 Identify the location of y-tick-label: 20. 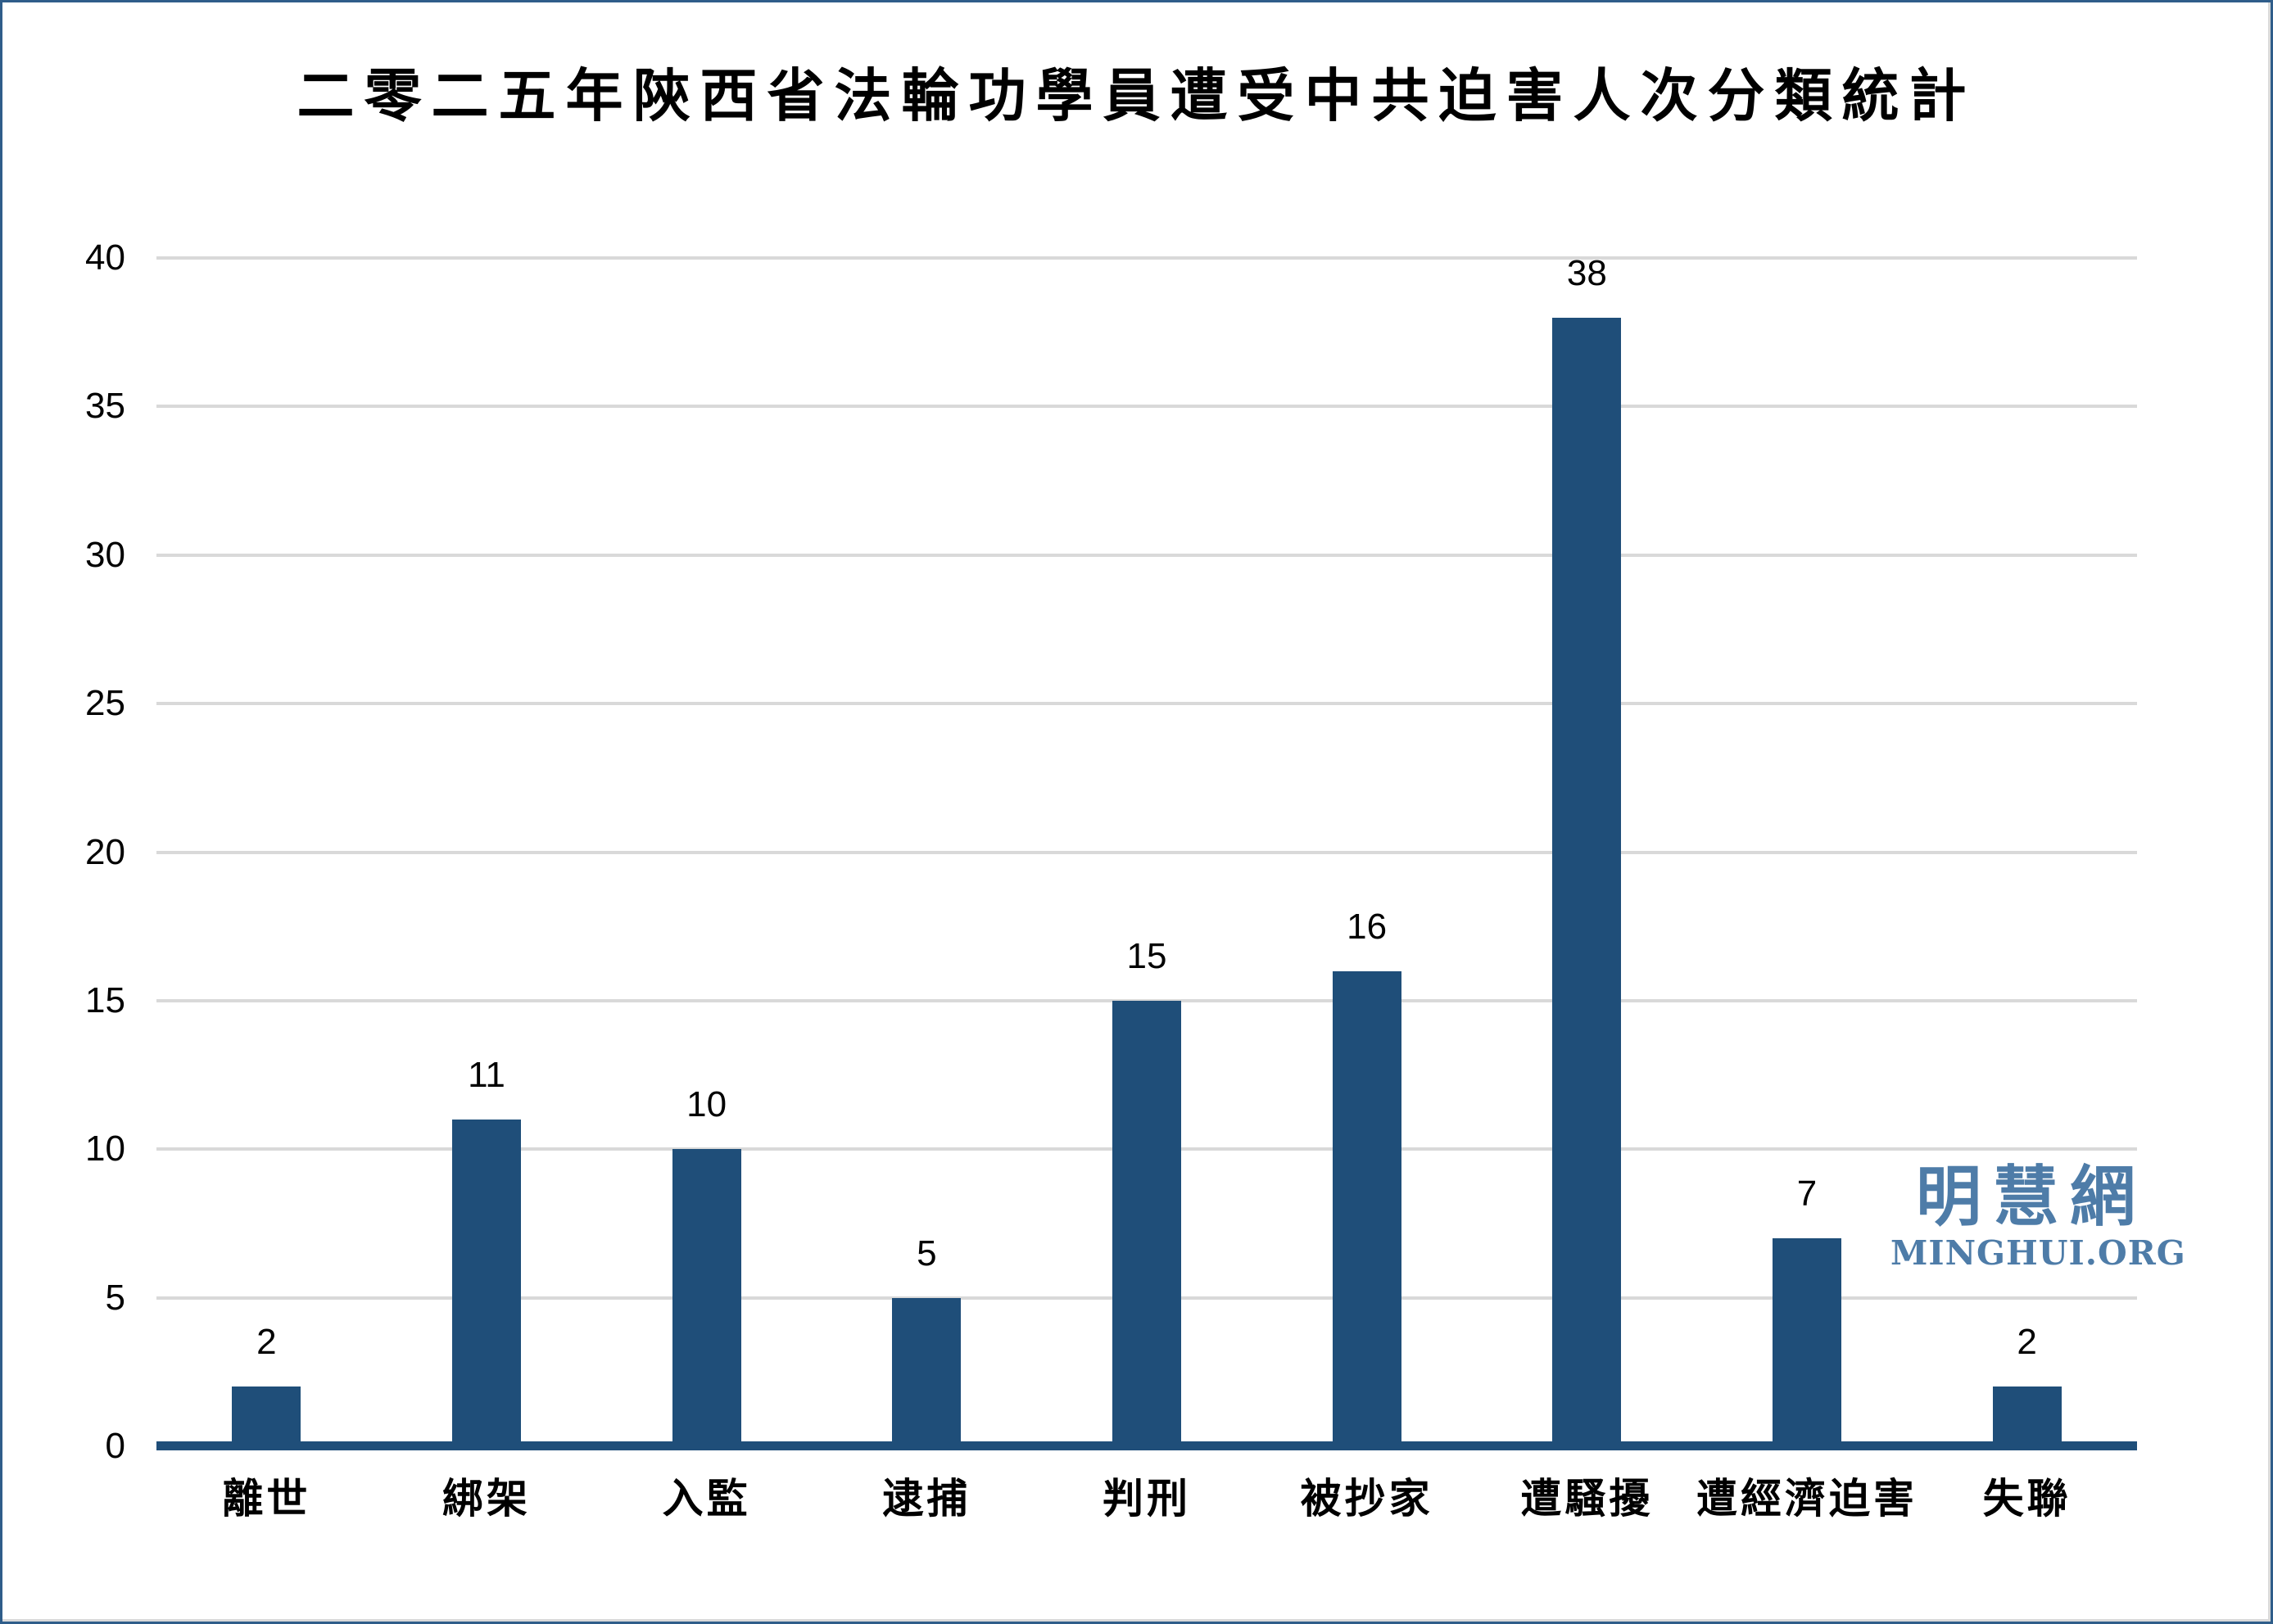
(105, 852).